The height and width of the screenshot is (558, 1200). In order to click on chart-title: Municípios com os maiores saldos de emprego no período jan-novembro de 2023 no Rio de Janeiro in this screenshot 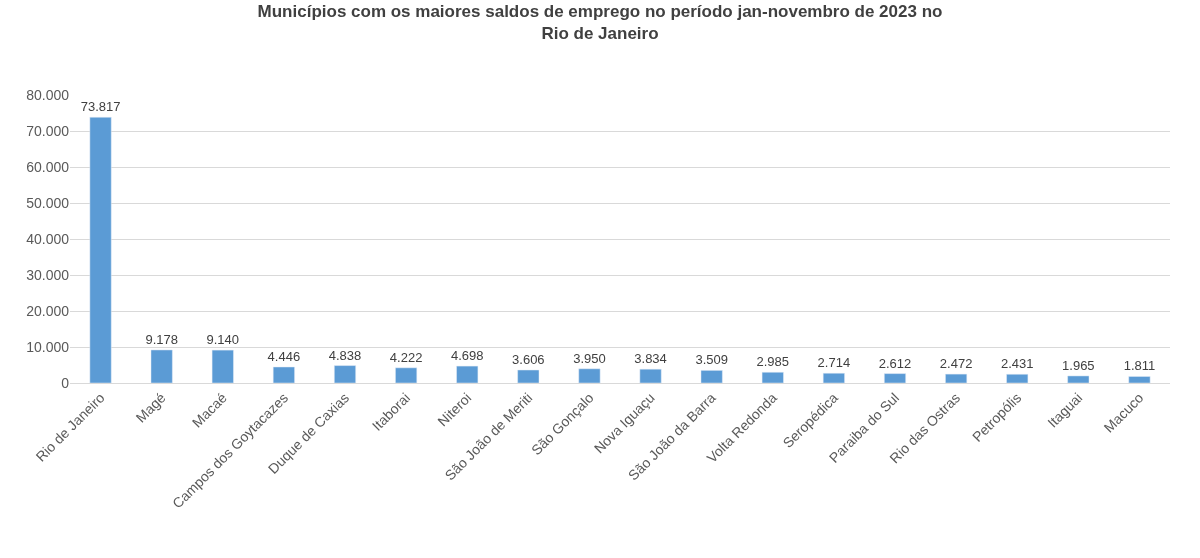, I will do `click(600, 22)`.